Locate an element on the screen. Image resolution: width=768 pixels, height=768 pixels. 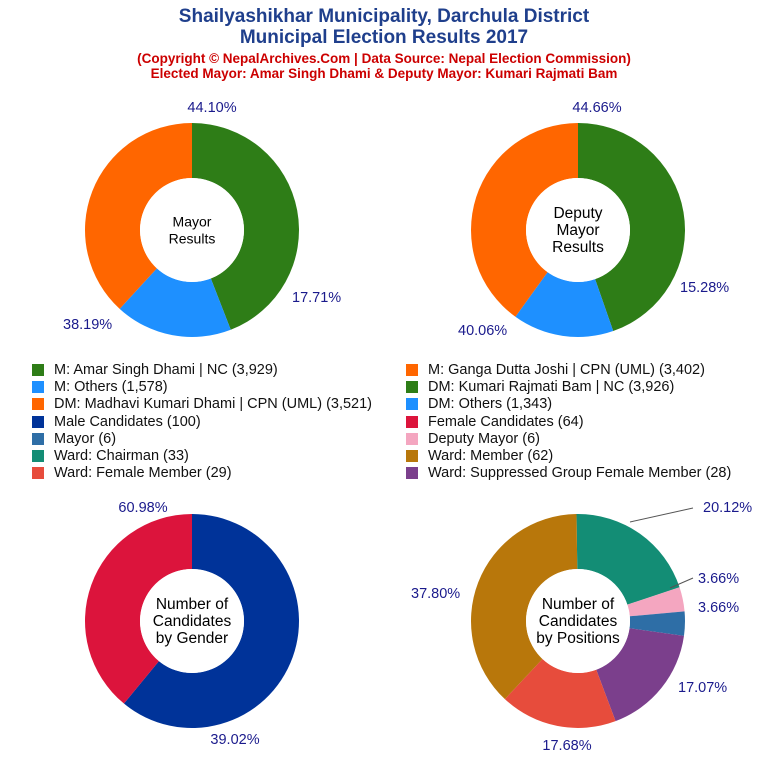
legend-item: DM: Kumari Rajmati Bam | NC (3,926) is located at coordinates (540, 387).